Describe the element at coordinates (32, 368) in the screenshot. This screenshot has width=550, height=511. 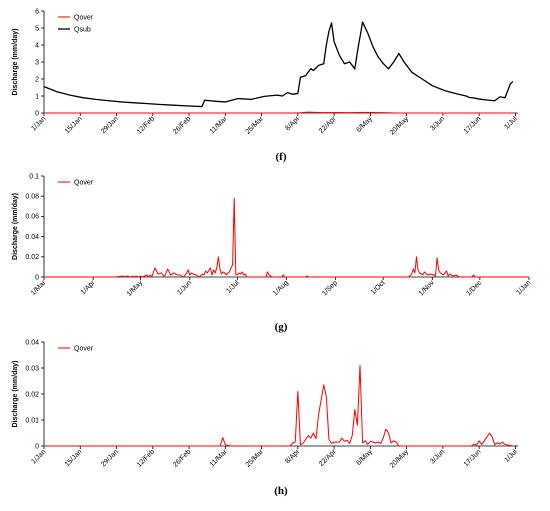
I see `y-tick-label: 0.03` at that location.